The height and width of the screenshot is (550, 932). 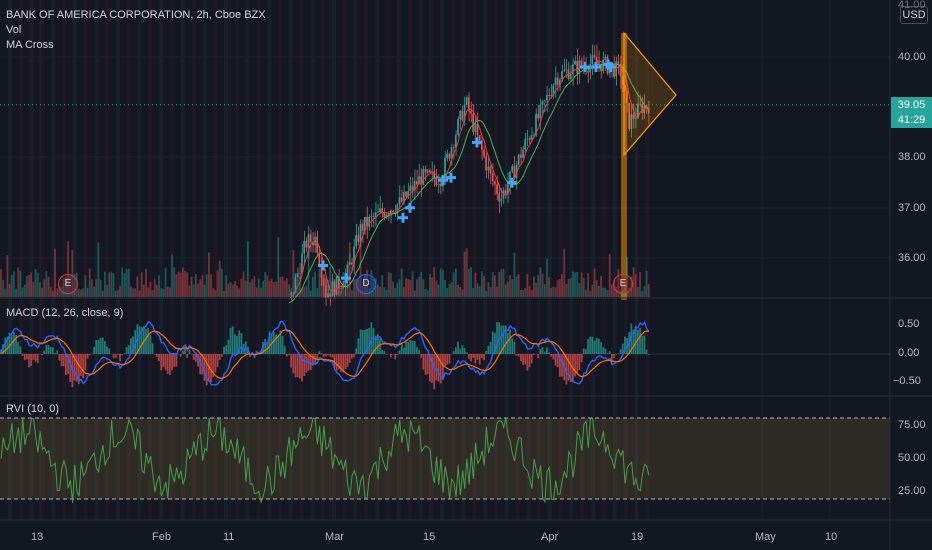 I want to click on rvi-legend: RVI (10, 0), so click(x=32, y=409).